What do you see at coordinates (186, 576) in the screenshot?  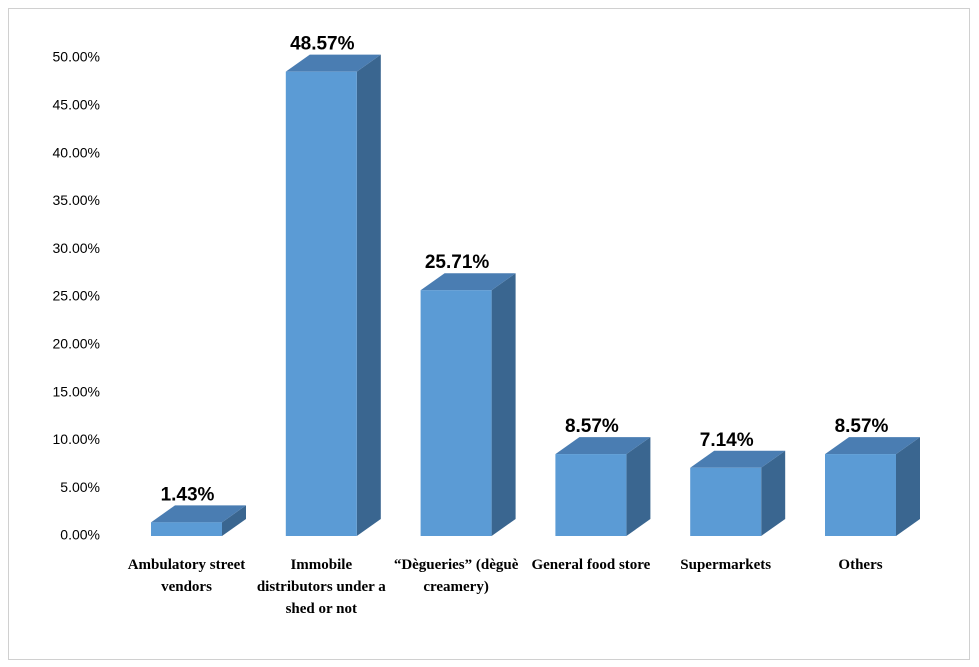 I see `x-tick-label: Ambulatory street vendors` at bounding box center [186, 576].